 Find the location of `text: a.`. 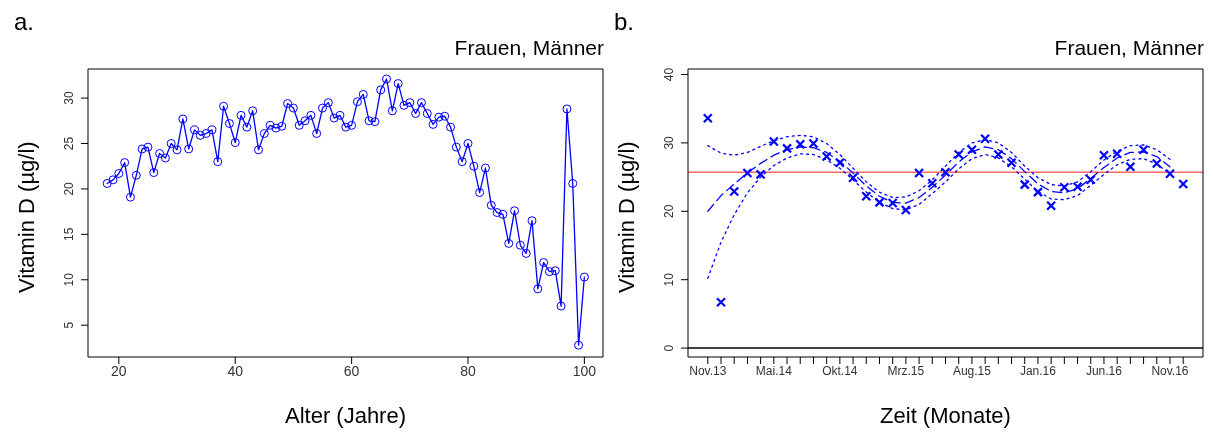

text: a. is located at coordinates (24, 21).